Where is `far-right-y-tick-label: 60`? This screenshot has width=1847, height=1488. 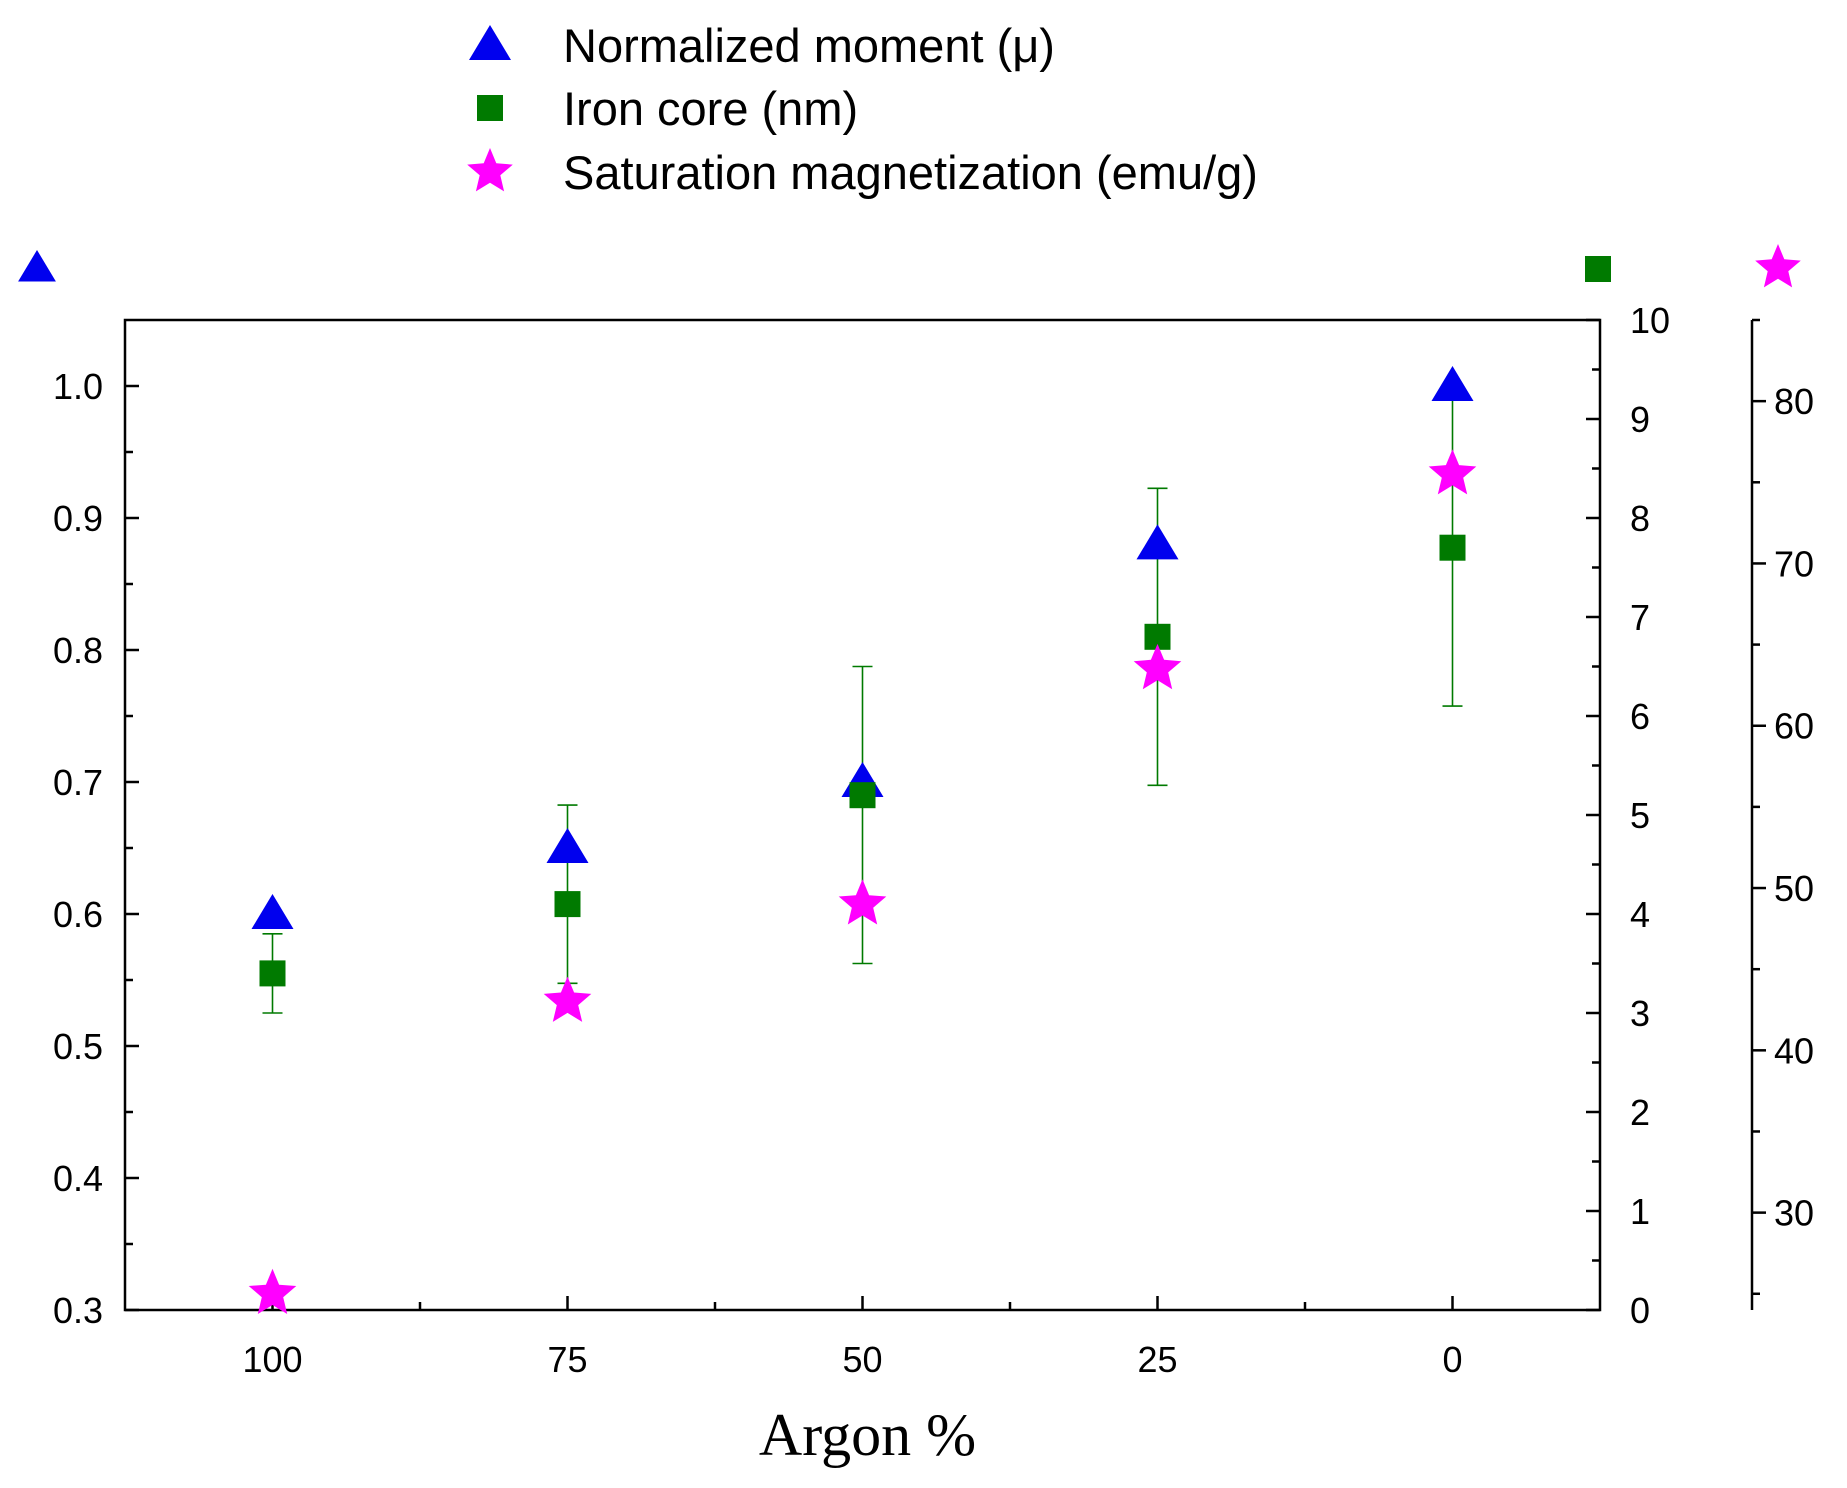
far-right-y-tick-label: 60 is located at coordinates (1794, 726).